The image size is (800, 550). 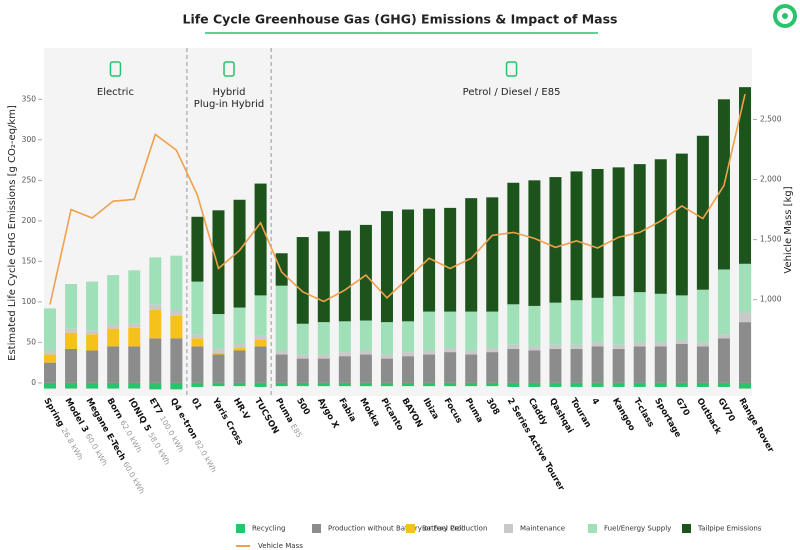 What do you see at coordinates (474, 411) in the screenshot?
I see `x-tick-label: Puma` at bounding box center [474, 411].